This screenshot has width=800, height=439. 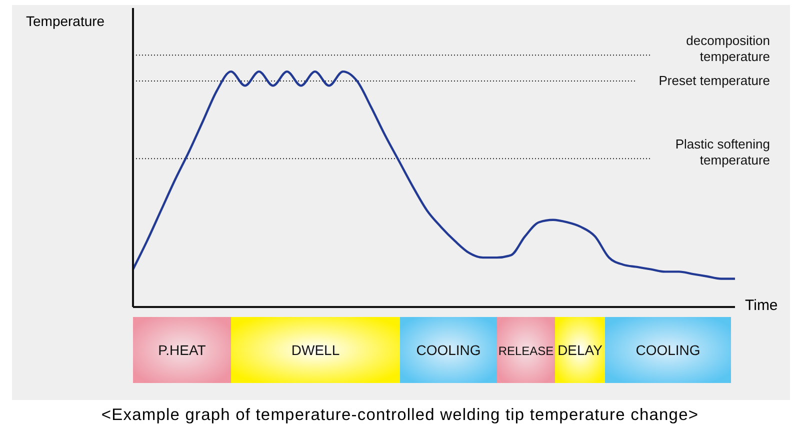 What do you see at coordinates (714, 80) in the screenshot?
I see `ref-line-label: Preset temperature` at bounding box center [714, 80].